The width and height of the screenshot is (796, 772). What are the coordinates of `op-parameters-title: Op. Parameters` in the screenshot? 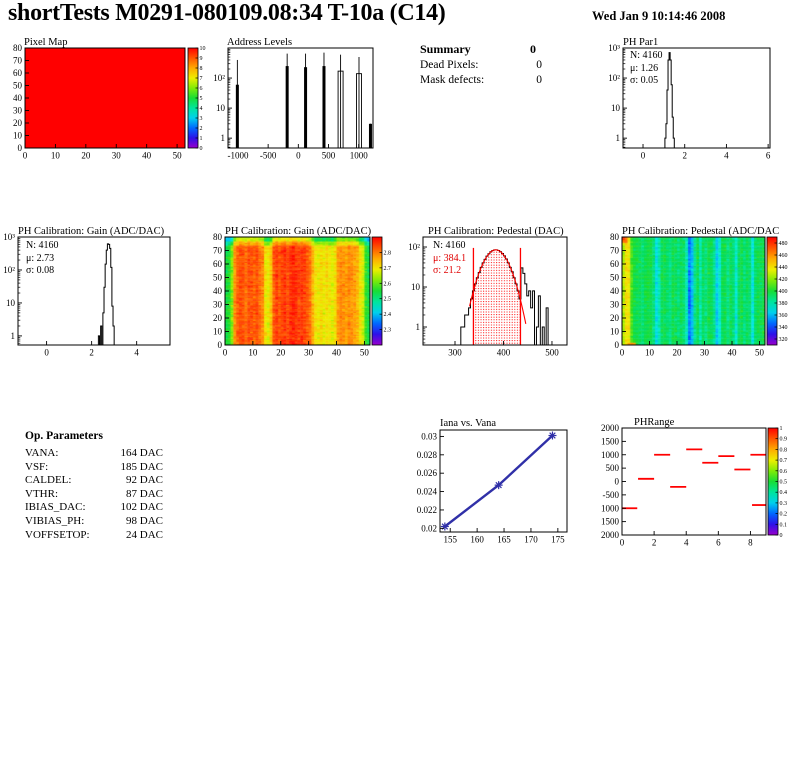 It's located at (64, 436).